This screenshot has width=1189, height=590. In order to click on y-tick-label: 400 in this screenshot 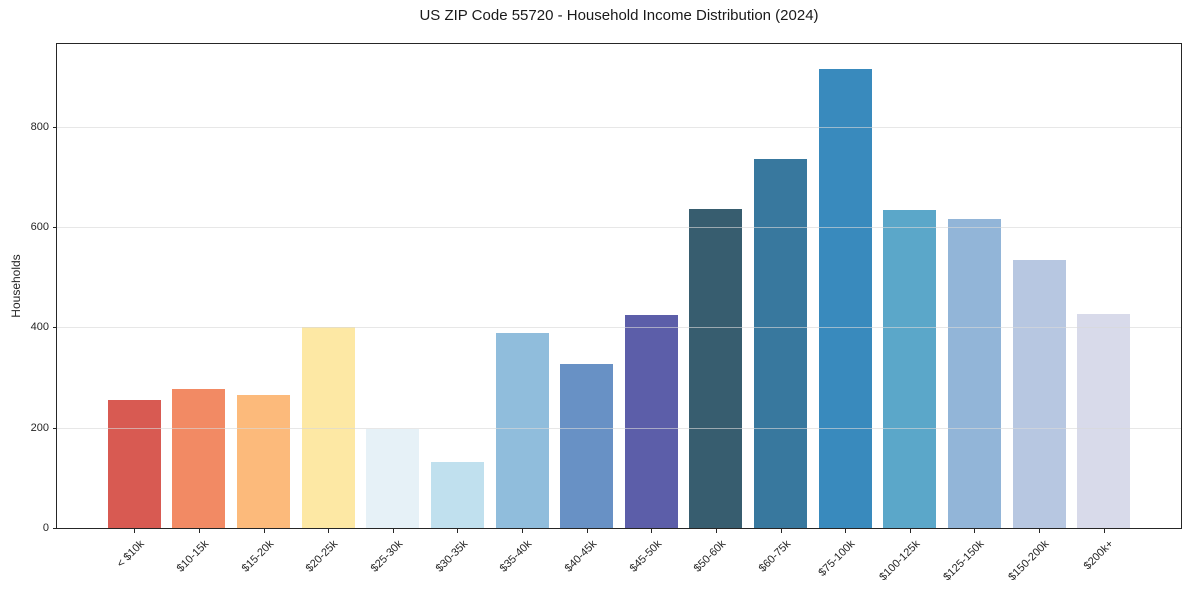, I will do `click(39, 327)`.